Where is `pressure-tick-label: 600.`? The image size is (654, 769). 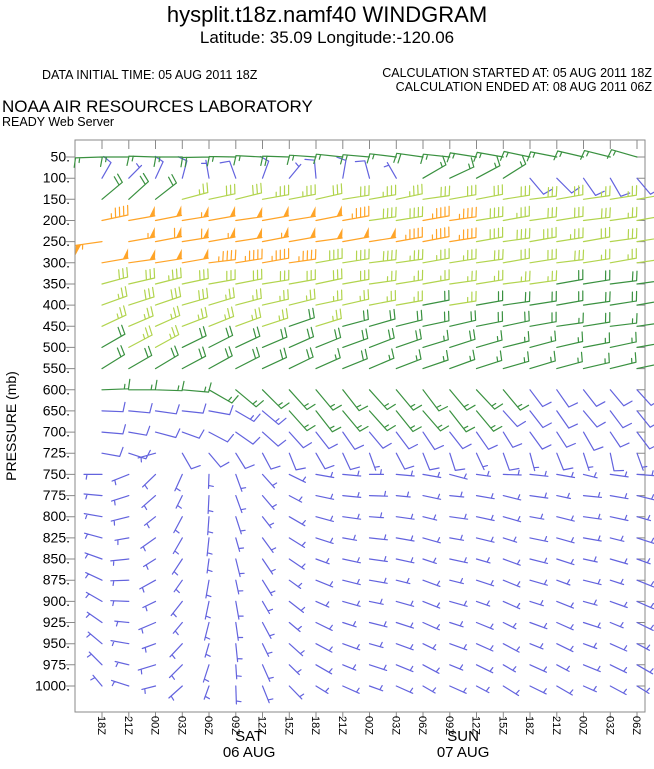
pressure-tick-label: 600. is located at coordinates (56, 389).